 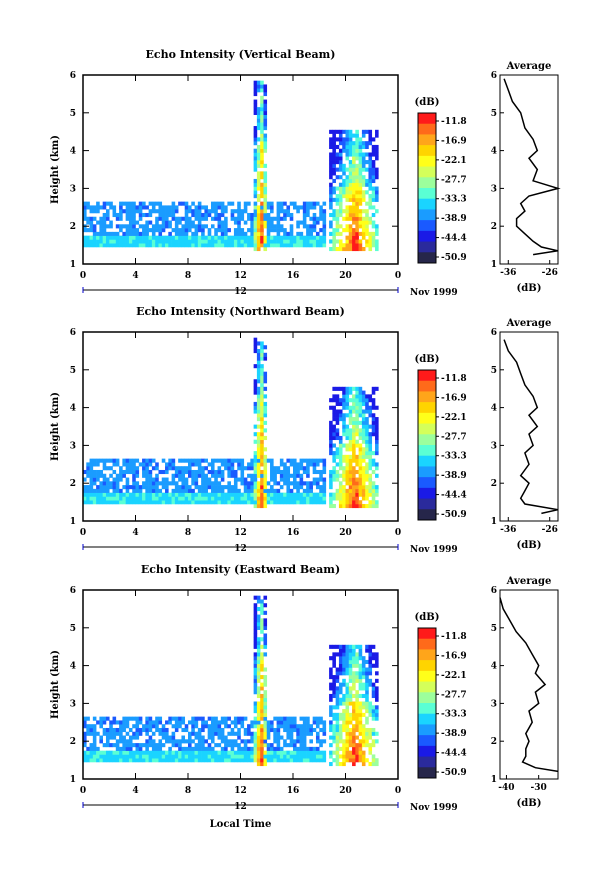 What do you see at coordinates (345, 791) in the screenshot?
I see `x-tick-label: 20` at bounding box center [345, 791].